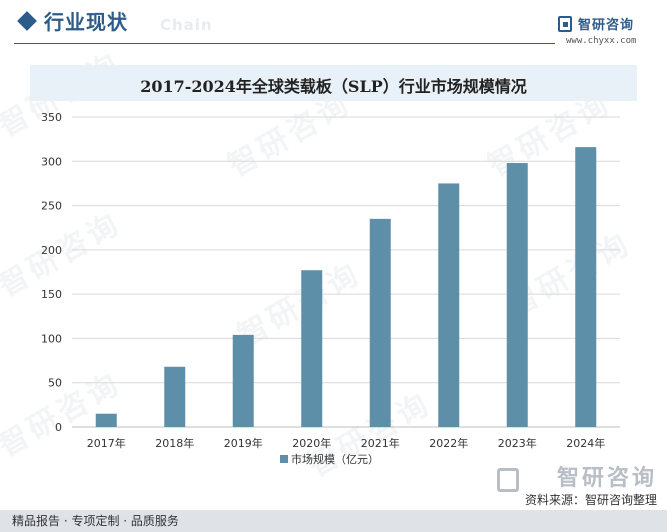 Image resolution: width=667 pixels, height=532 pixels. What do you see at coordinates (58, 427) in the screenshot?
I see `y-tick-label: 0` at bounding box center [58, 427].